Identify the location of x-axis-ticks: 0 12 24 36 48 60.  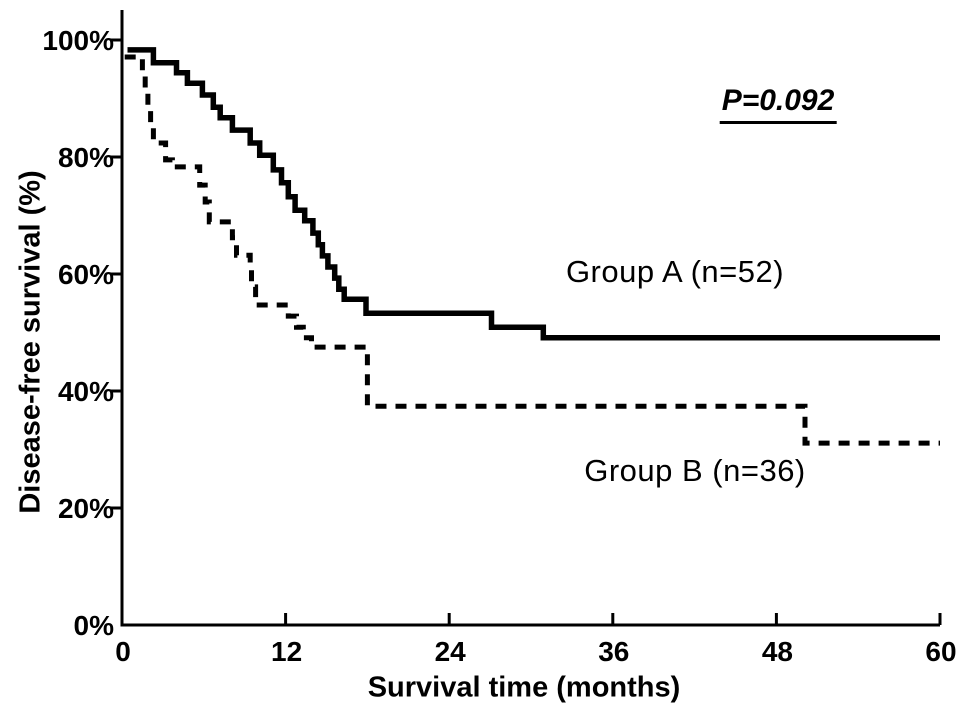
(536, 640).